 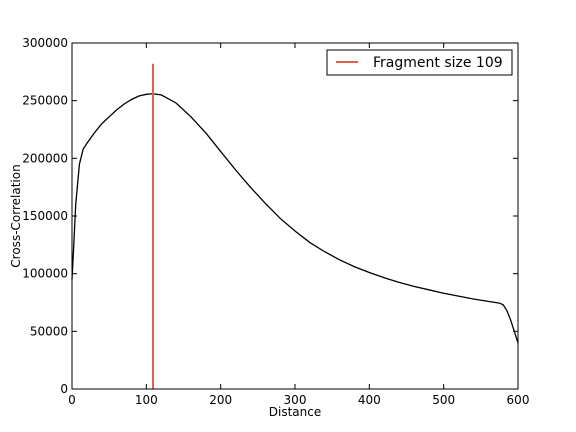 I want to click on x-tick-label: 300, so click(x=295, y=400).